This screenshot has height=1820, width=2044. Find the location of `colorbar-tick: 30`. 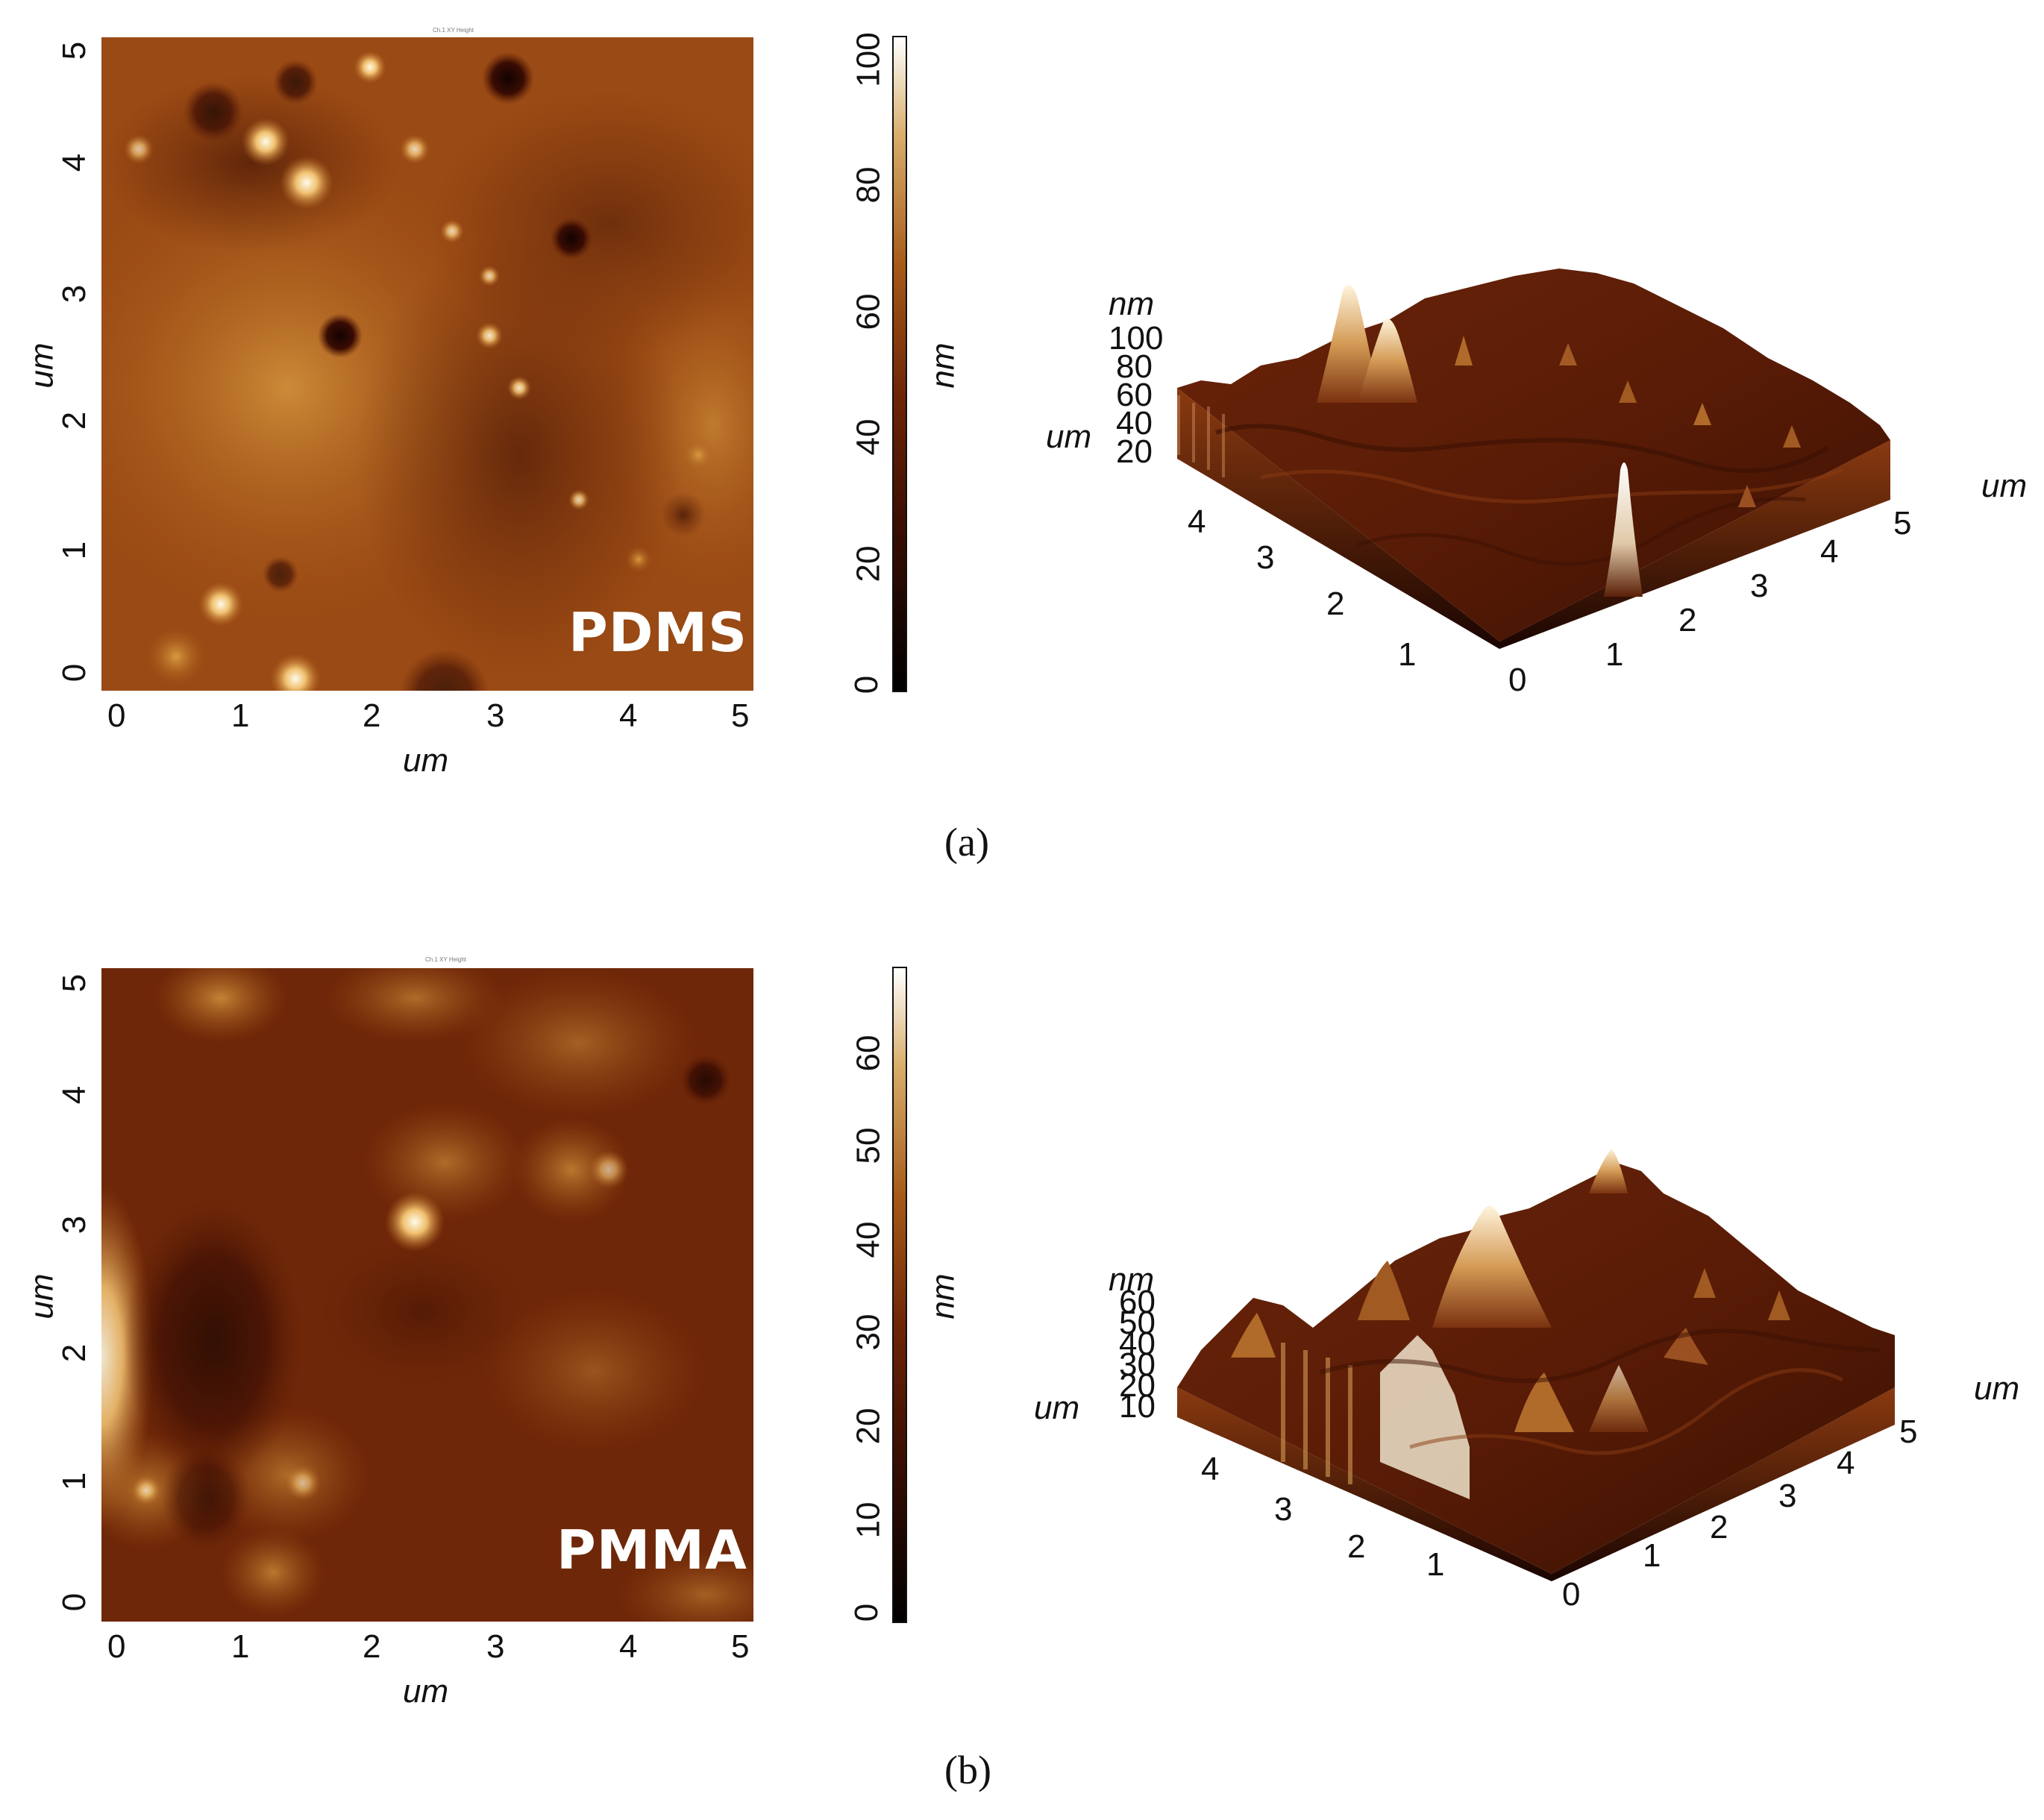

colorbar-tick: 30 is located at coordinates (868, 1332).